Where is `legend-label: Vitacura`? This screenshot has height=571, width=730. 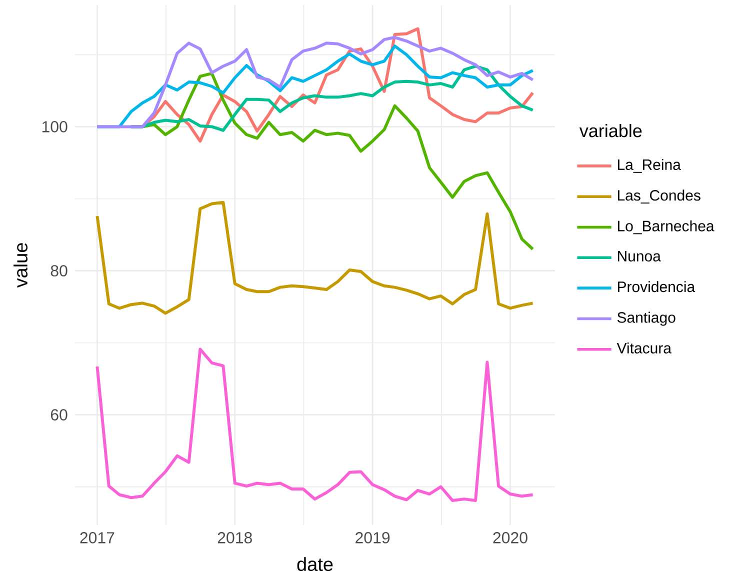 legend-label: Vitacura is located at coordinates (644, 348).